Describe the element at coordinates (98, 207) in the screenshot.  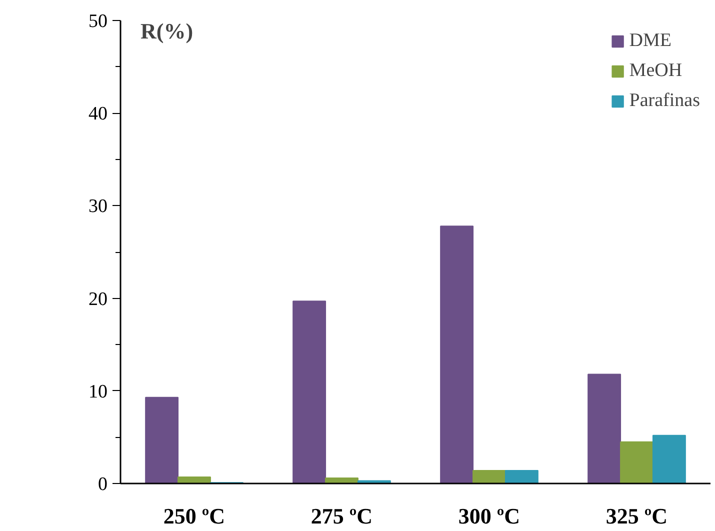
I see `y-tick-label: 30` at that location.